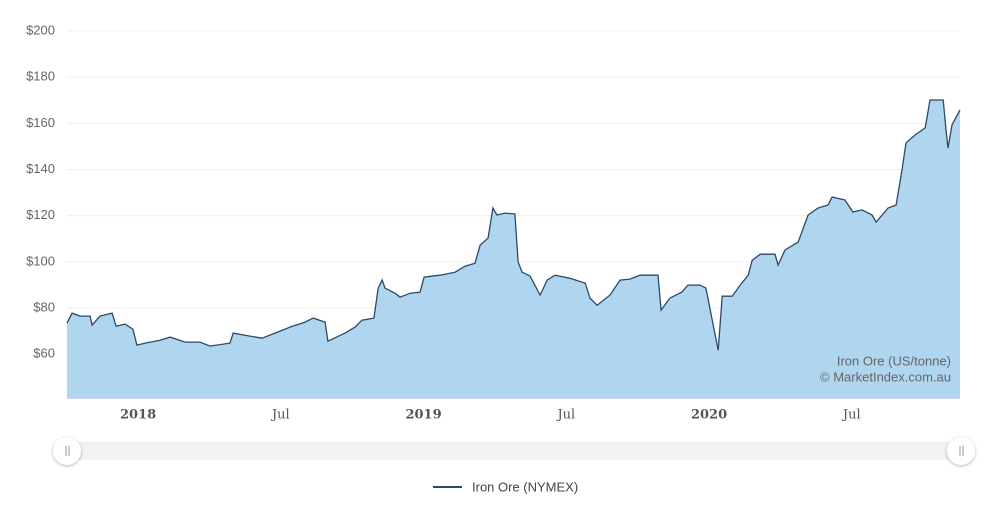 The image size is (994, 519). Describe the element at coordinates (894, 360) in the screenshot. I see `source-note: Iron Ore (US/tonne)` at that location.